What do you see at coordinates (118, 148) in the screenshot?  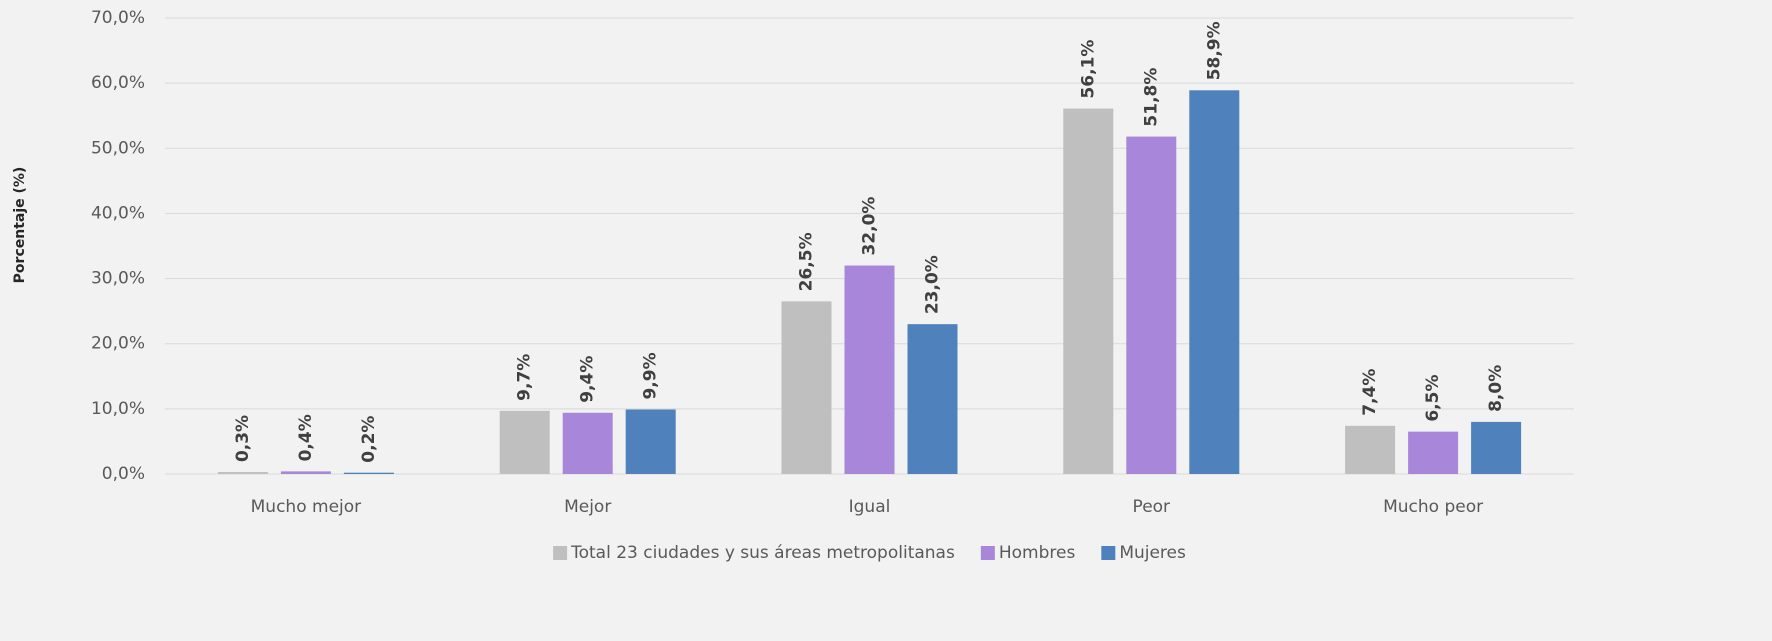 I see `y-tick-label: 50,0%` at bounding box center [118, 148].